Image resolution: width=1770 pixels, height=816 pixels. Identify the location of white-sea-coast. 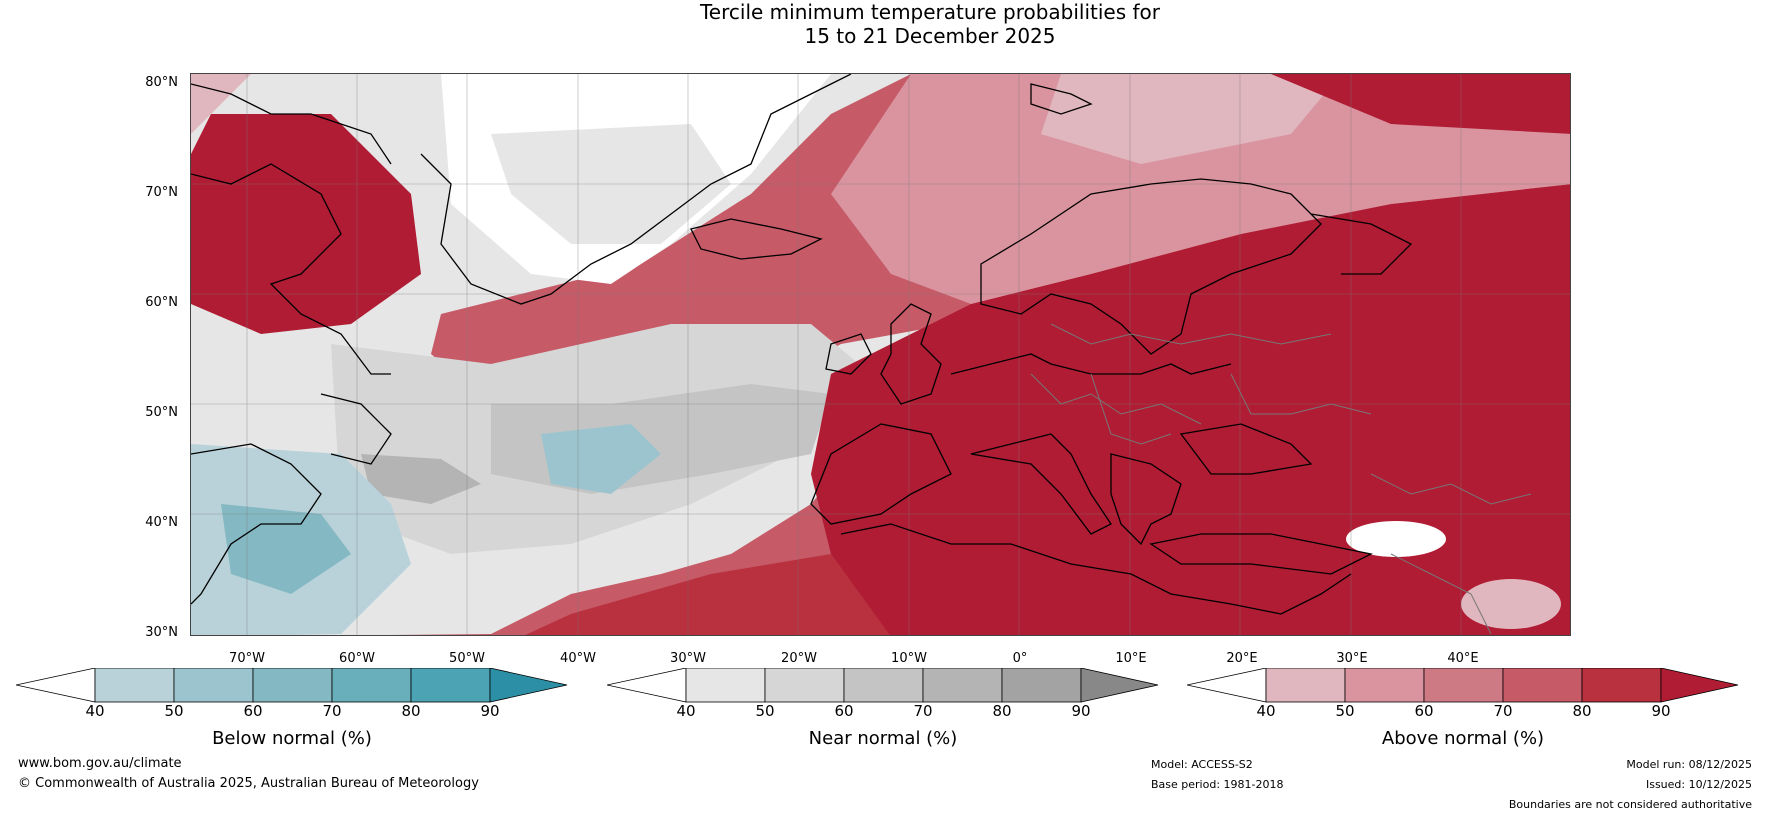
(1361, 244).